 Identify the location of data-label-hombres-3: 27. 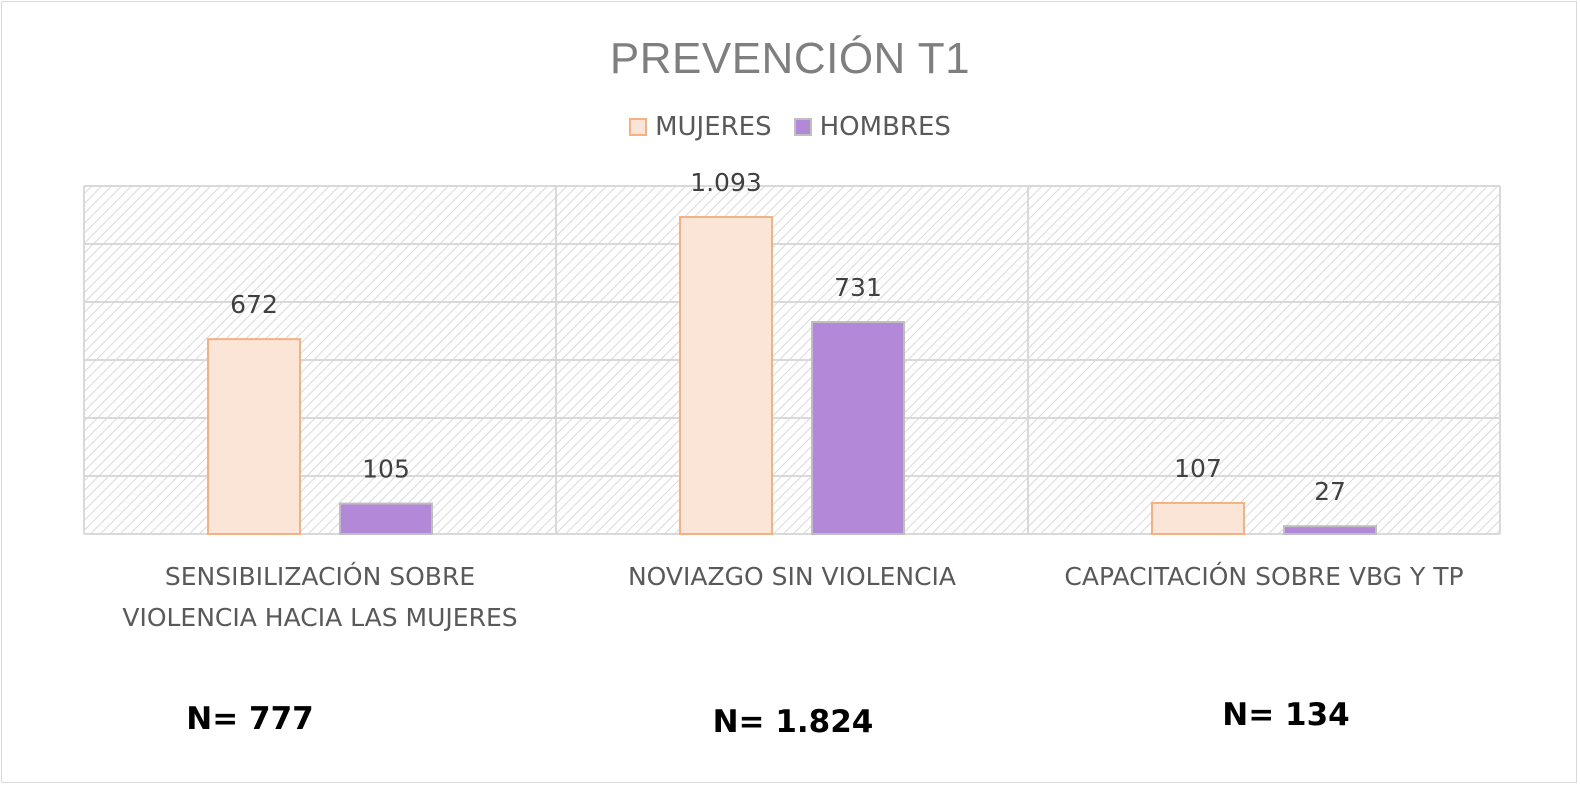
(1330, 491).